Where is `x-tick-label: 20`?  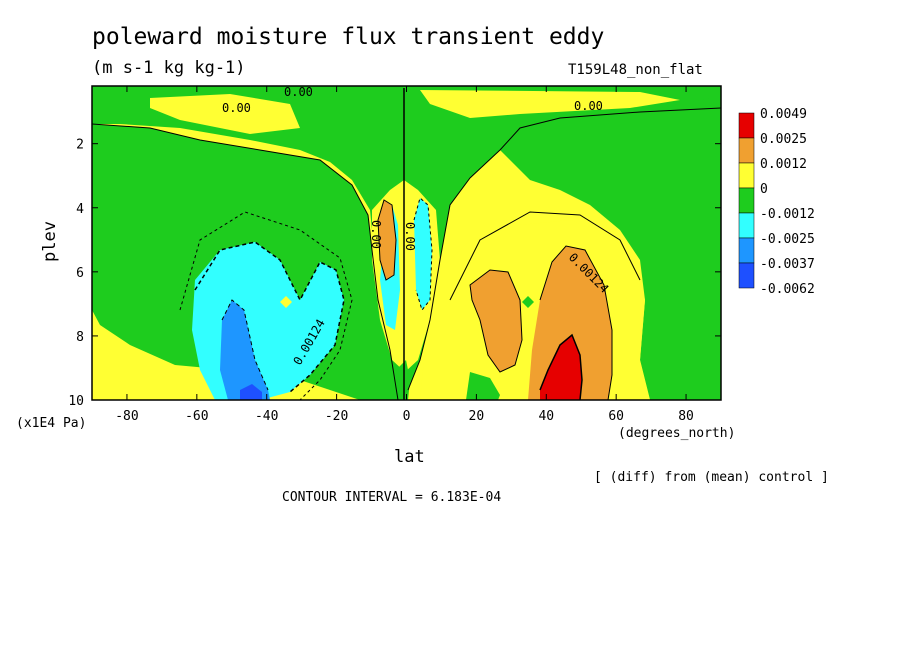
x-tick-label: 20 is located at coordinates (477, 416).